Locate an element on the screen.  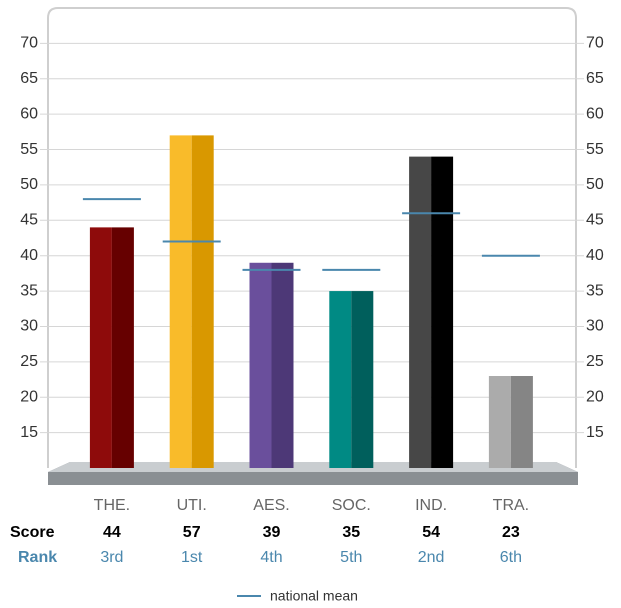
score-value: 23 is located at coordinates (511, 532).